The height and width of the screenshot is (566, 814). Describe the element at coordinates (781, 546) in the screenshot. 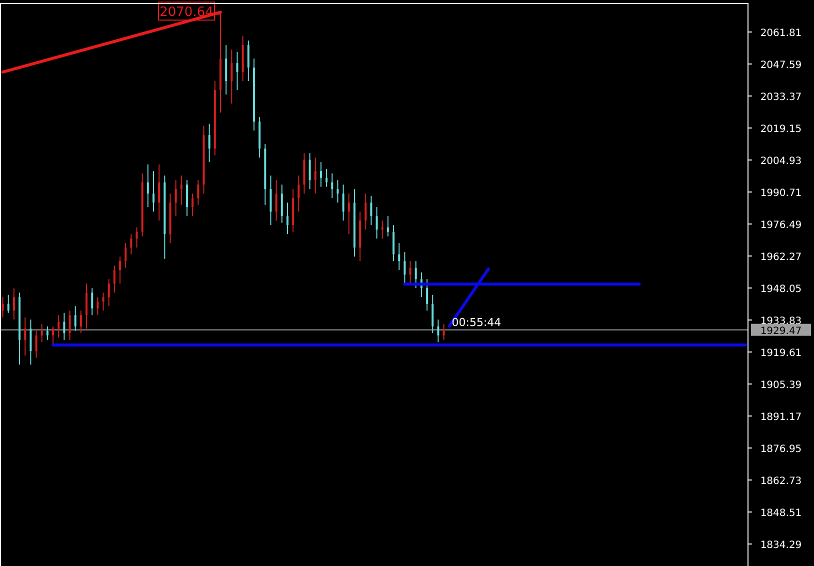

I see `y-tick-label: 1834.29` at that location.